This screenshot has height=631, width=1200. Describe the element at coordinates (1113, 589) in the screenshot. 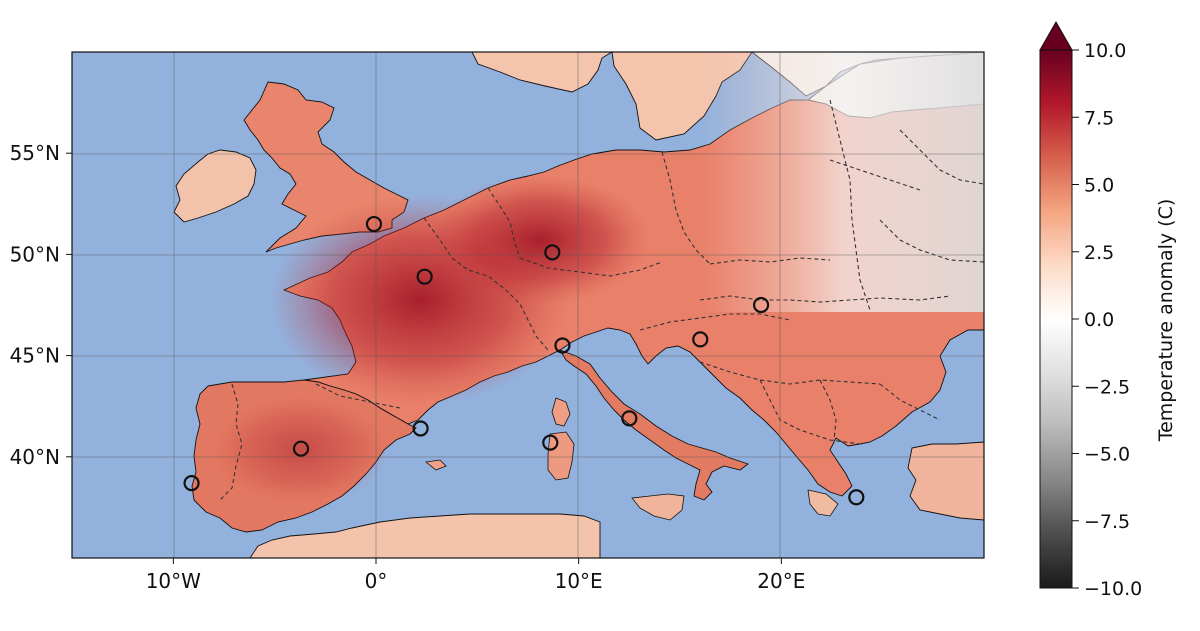

I see `colorbar-tick-label: −10.0` at that location.